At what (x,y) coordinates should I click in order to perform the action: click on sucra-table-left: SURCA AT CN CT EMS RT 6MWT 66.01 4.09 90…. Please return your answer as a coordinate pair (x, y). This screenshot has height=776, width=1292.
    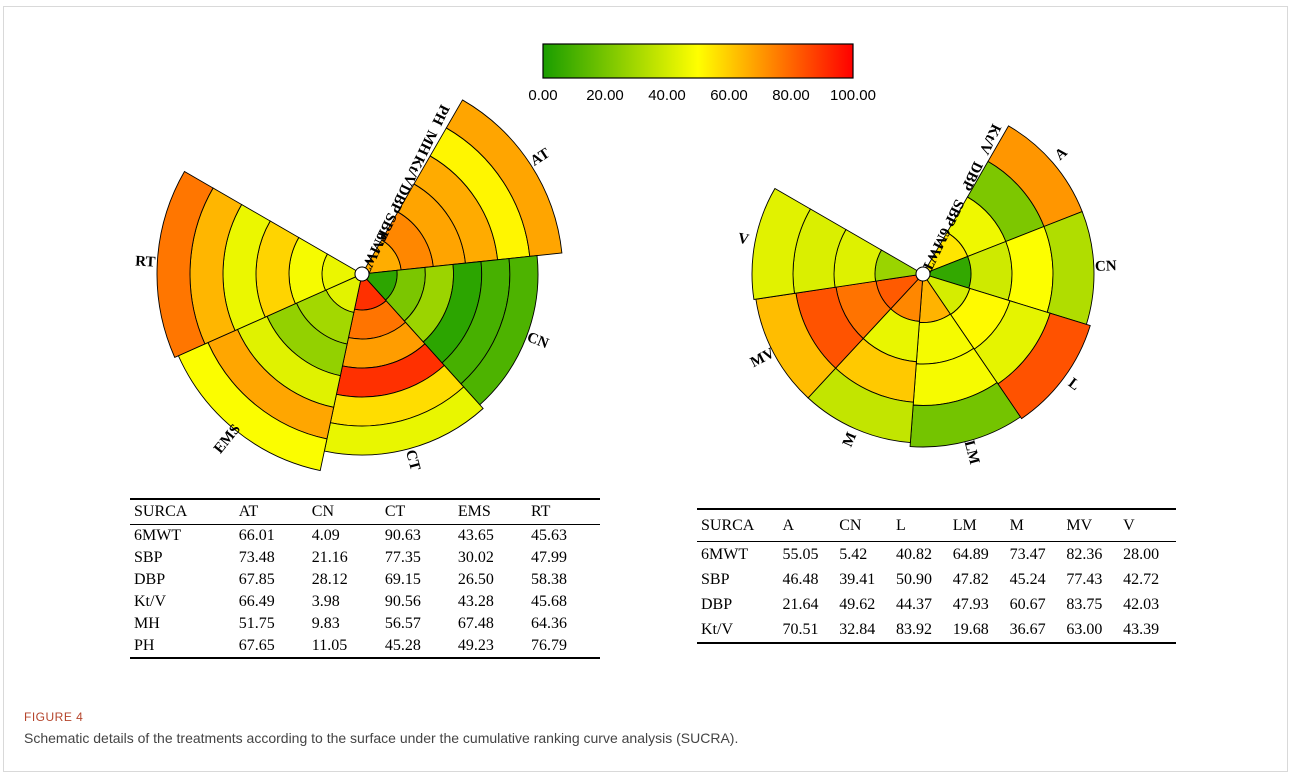
    Looking at the image, I should click on (365, 578).